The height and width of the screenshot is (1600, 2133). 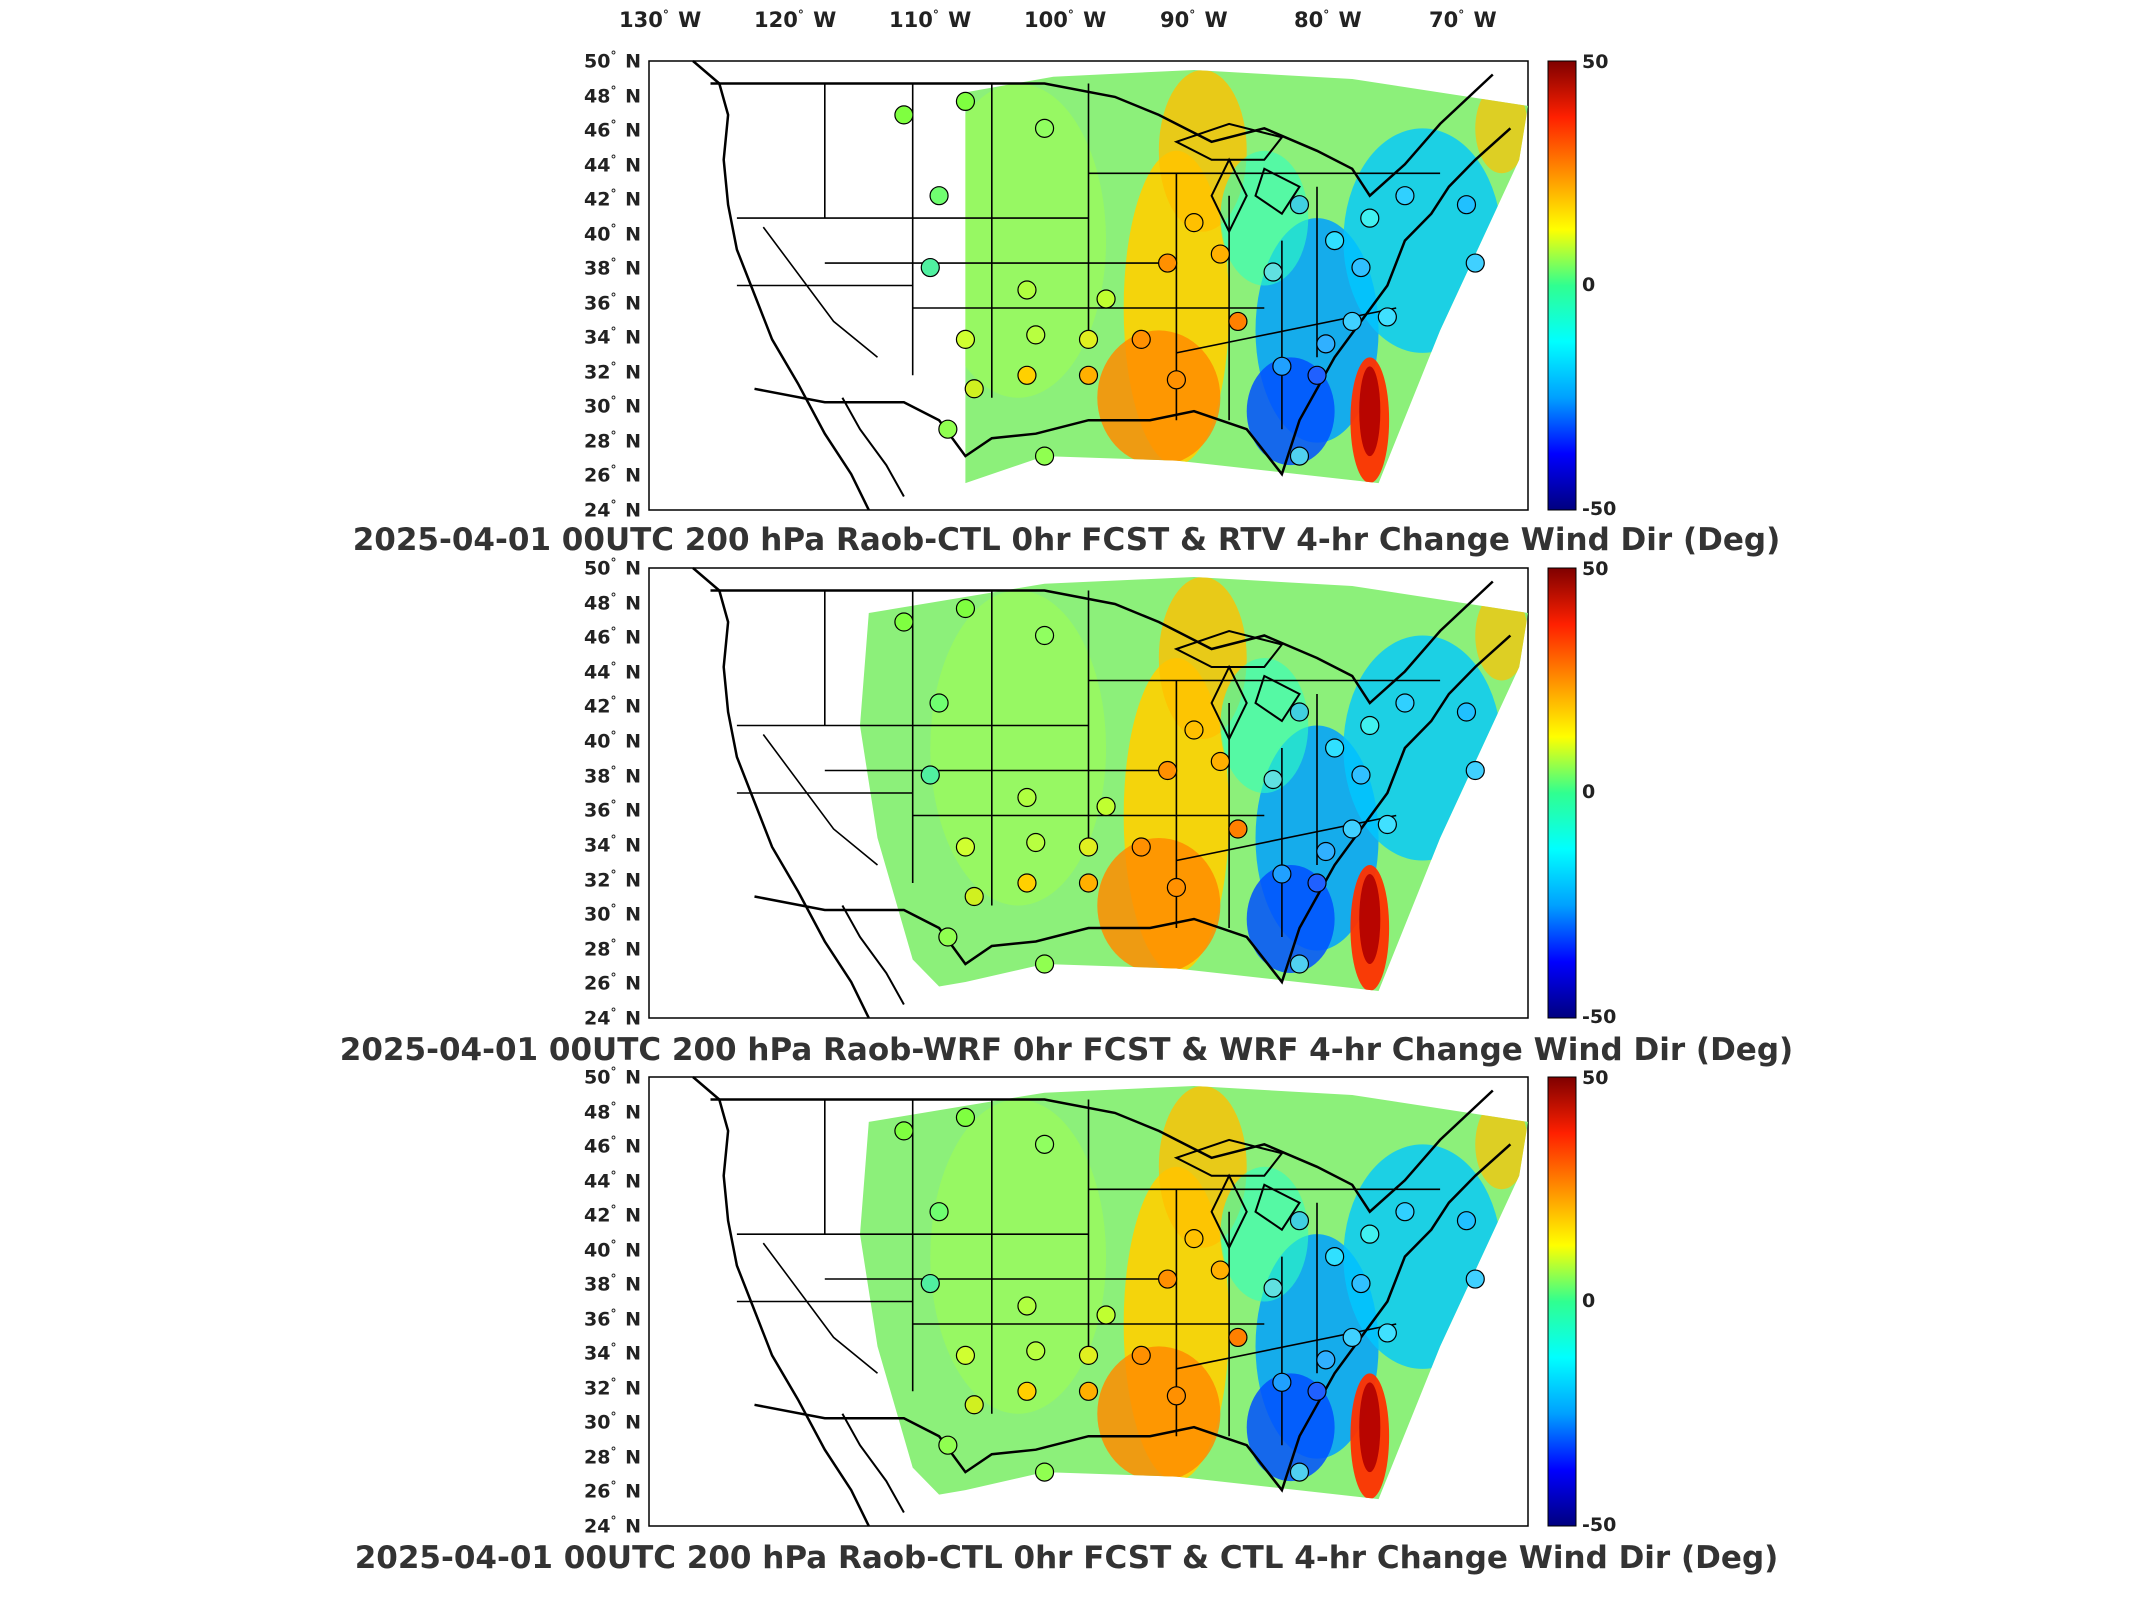 I want to click on lon-tick-label: 130° W, so click(x=660, y=20).